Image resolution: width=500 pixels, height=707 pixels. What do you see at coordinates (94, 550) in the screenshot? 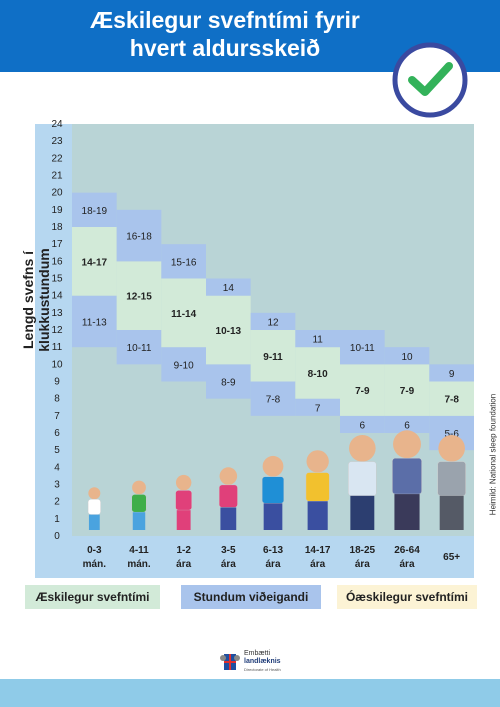
I see `x-category-label: 0-3` at bounding box center [94, 550].